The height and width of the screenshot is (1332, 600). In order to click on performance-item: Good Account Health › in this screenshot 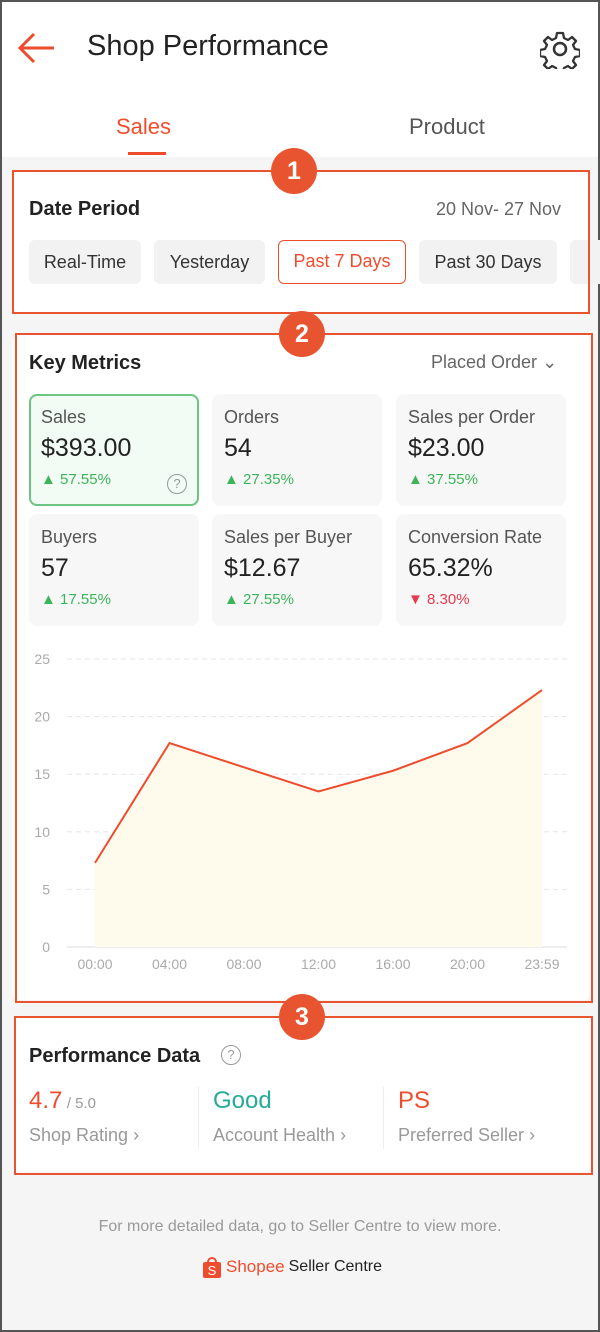, I will do `click(279, 1116)`.